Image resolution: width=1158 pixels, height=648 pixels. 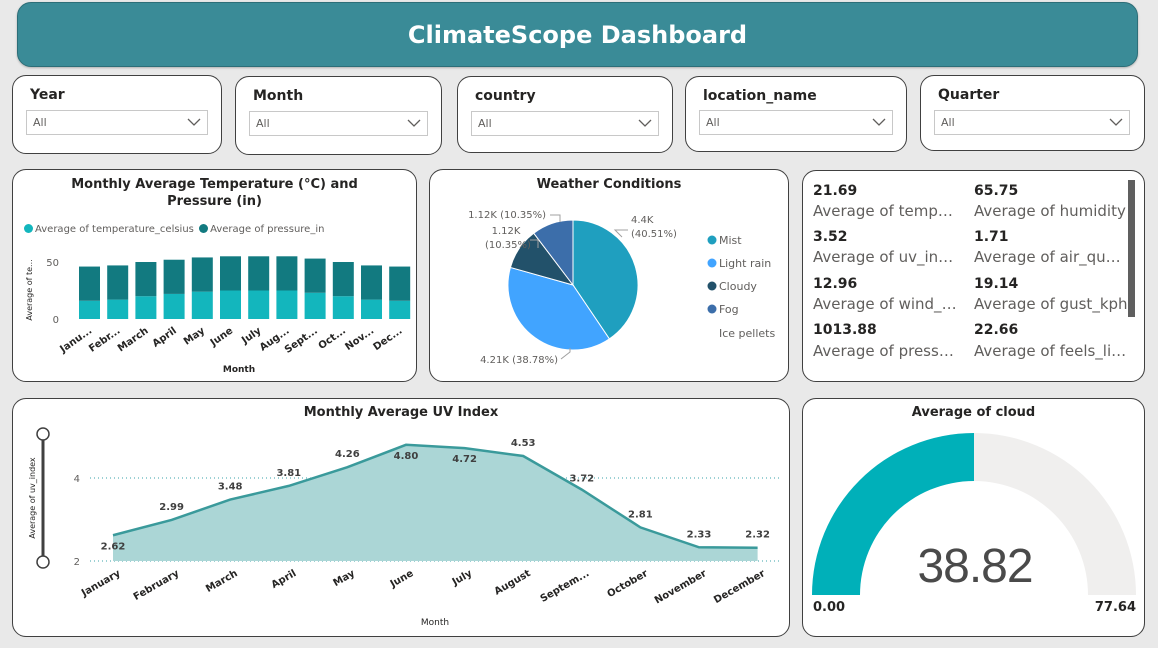 I want to click on data-label: 2.81, so click(x=640, y=514).